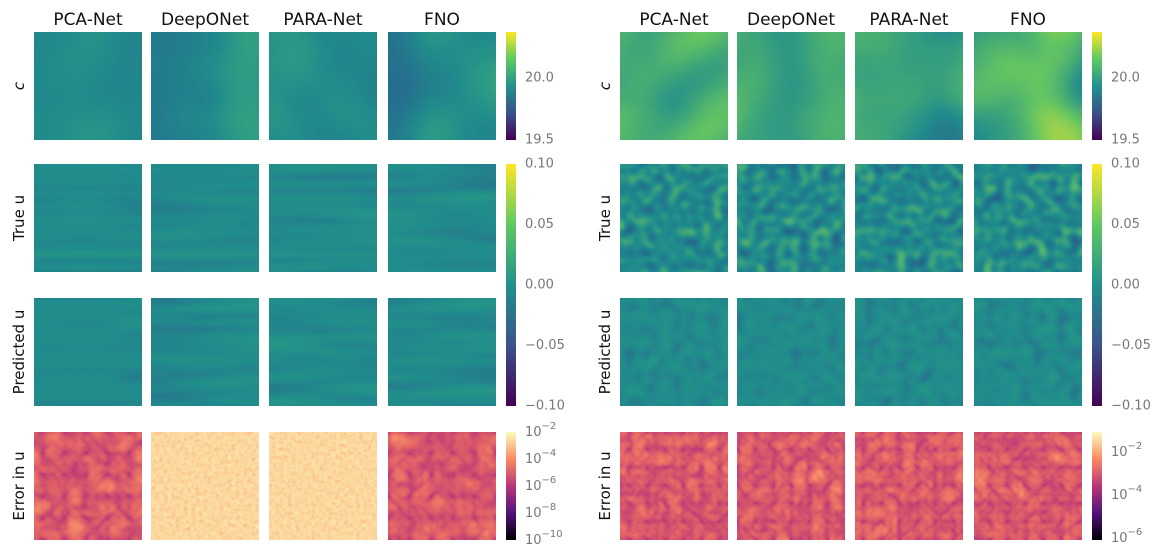 This screenshot has width=1164, height=548. I want to click on tick-exponent: −8, so click(549, 507).